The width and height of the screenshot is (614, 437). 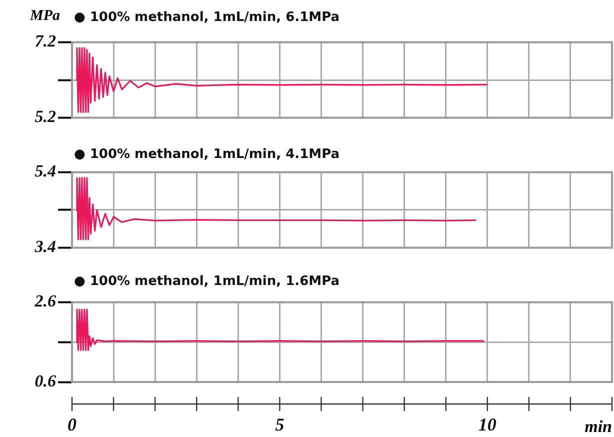 I want to click on y-tick-label: 5.4, so click(x=45, y=171).